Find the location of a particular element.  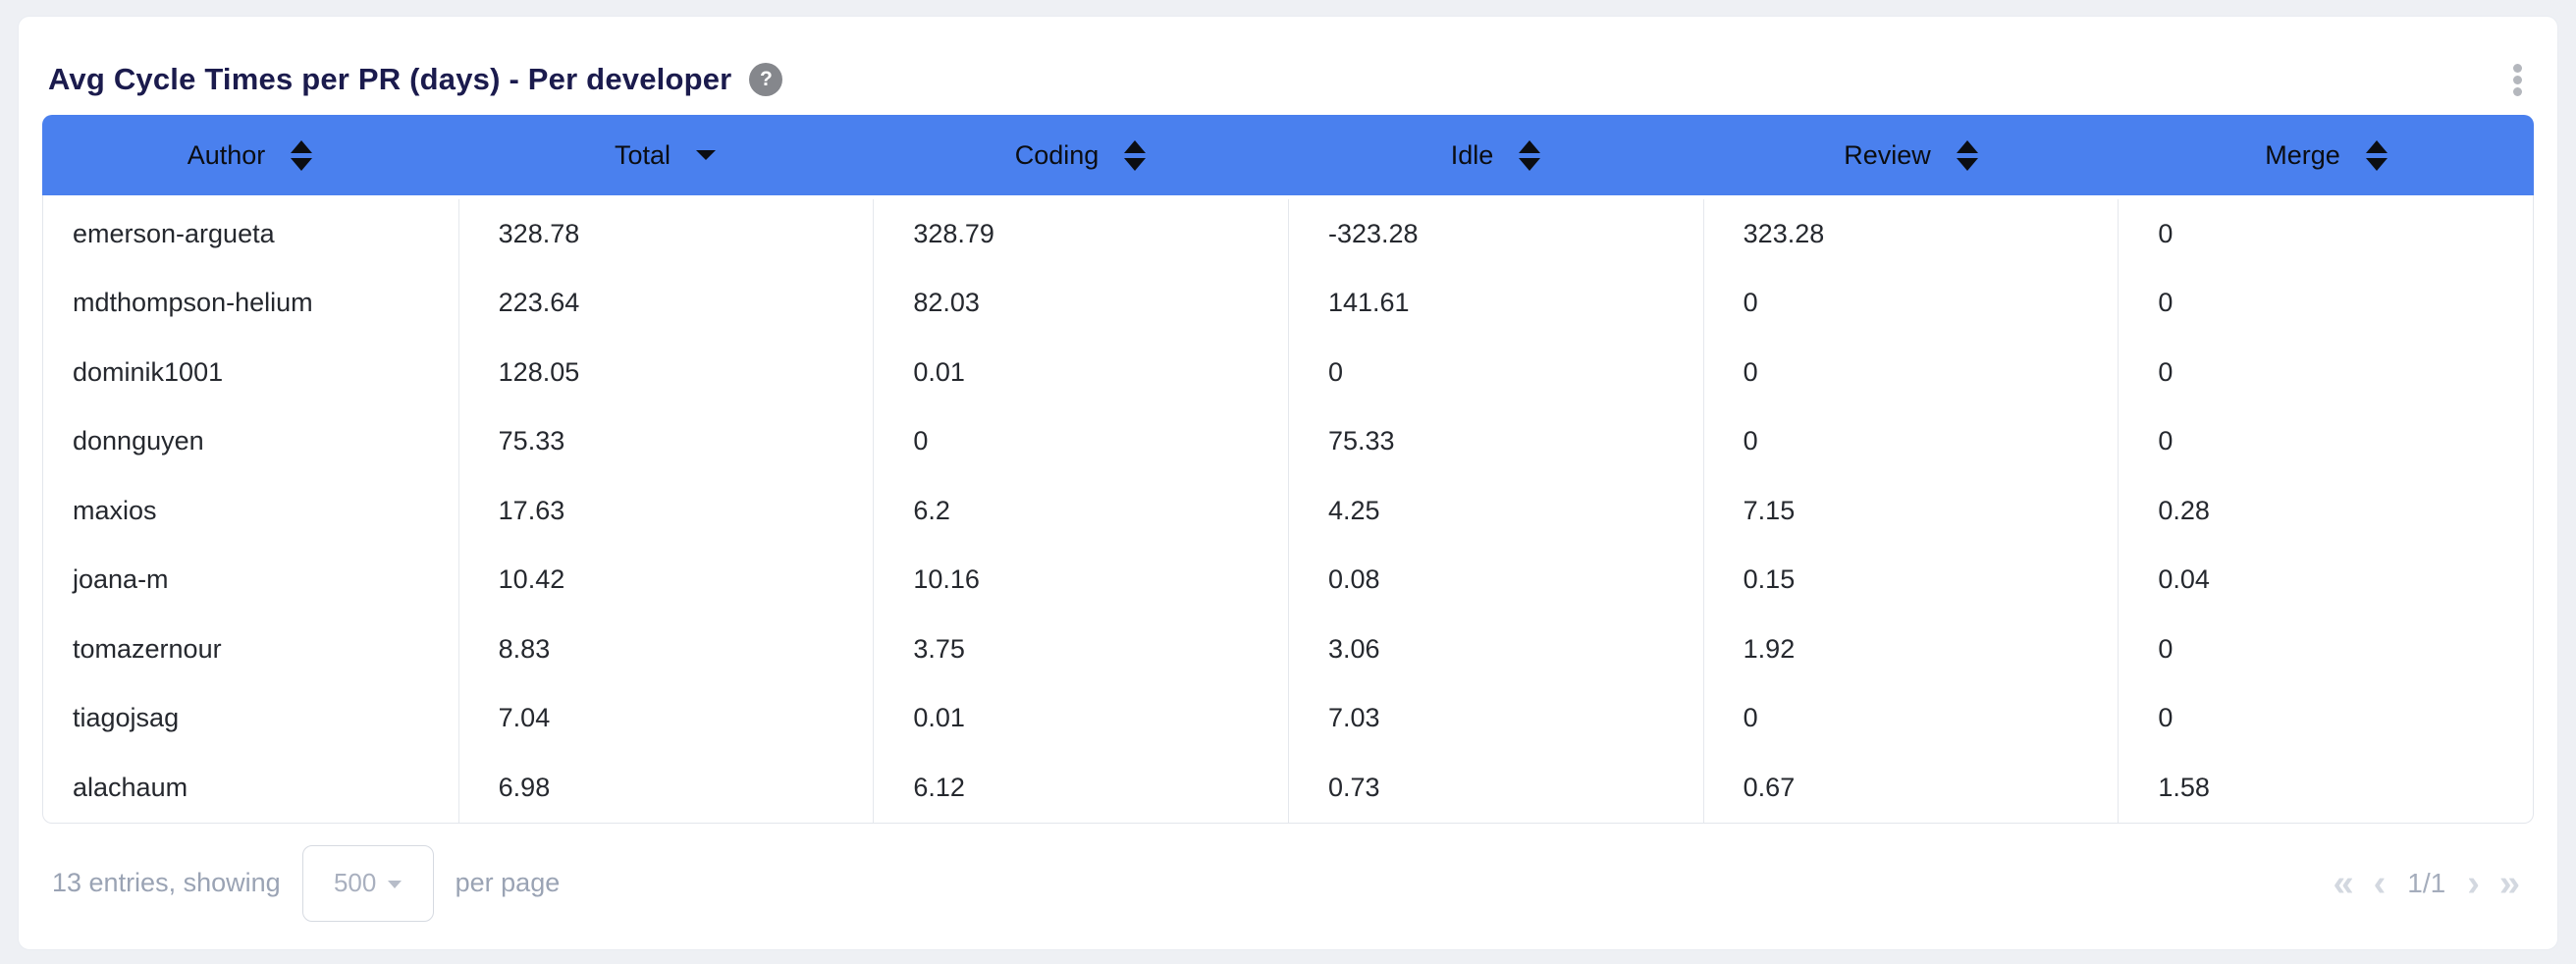

column-label: Merge is located at coordinates (2302, 154).